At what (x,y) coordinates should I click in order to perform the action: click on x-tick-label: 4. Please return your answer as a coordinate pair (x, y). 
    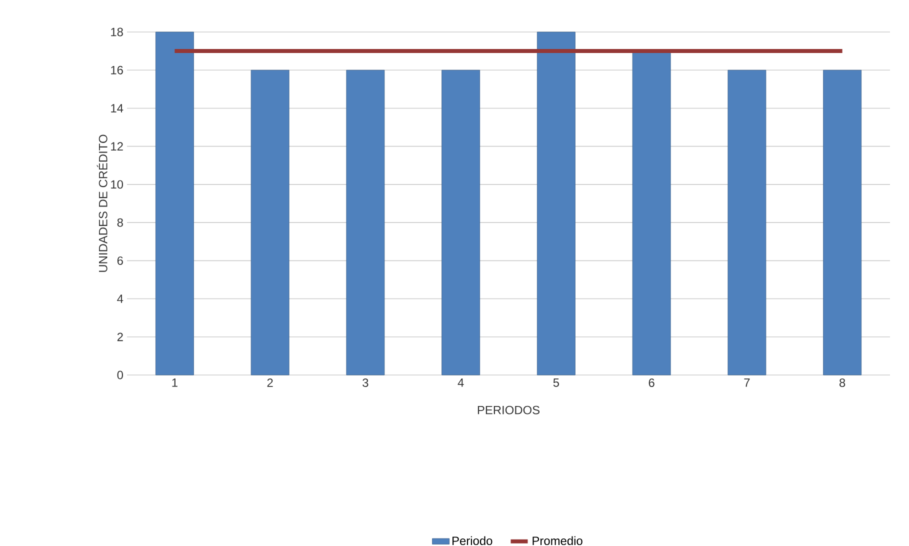
    Looking at the image, I should click on (461, 382).